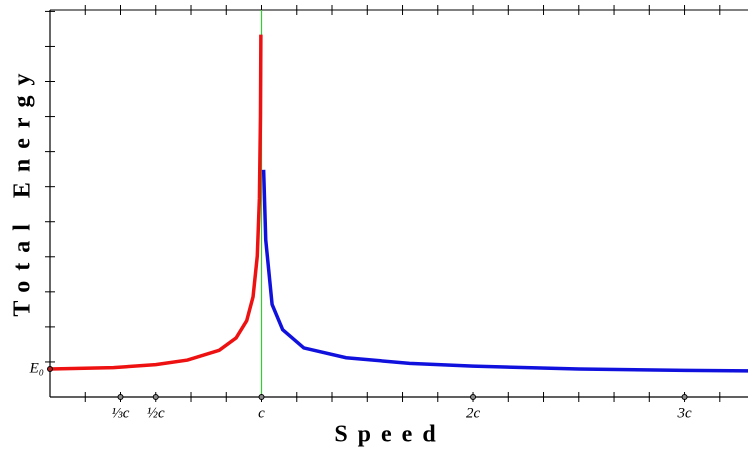 This screenshot has height=450, width=748. What do you see at coordinates (50, 368) in the screenshot?
I see `y-tick-dot` at bounding box center [50, 368].